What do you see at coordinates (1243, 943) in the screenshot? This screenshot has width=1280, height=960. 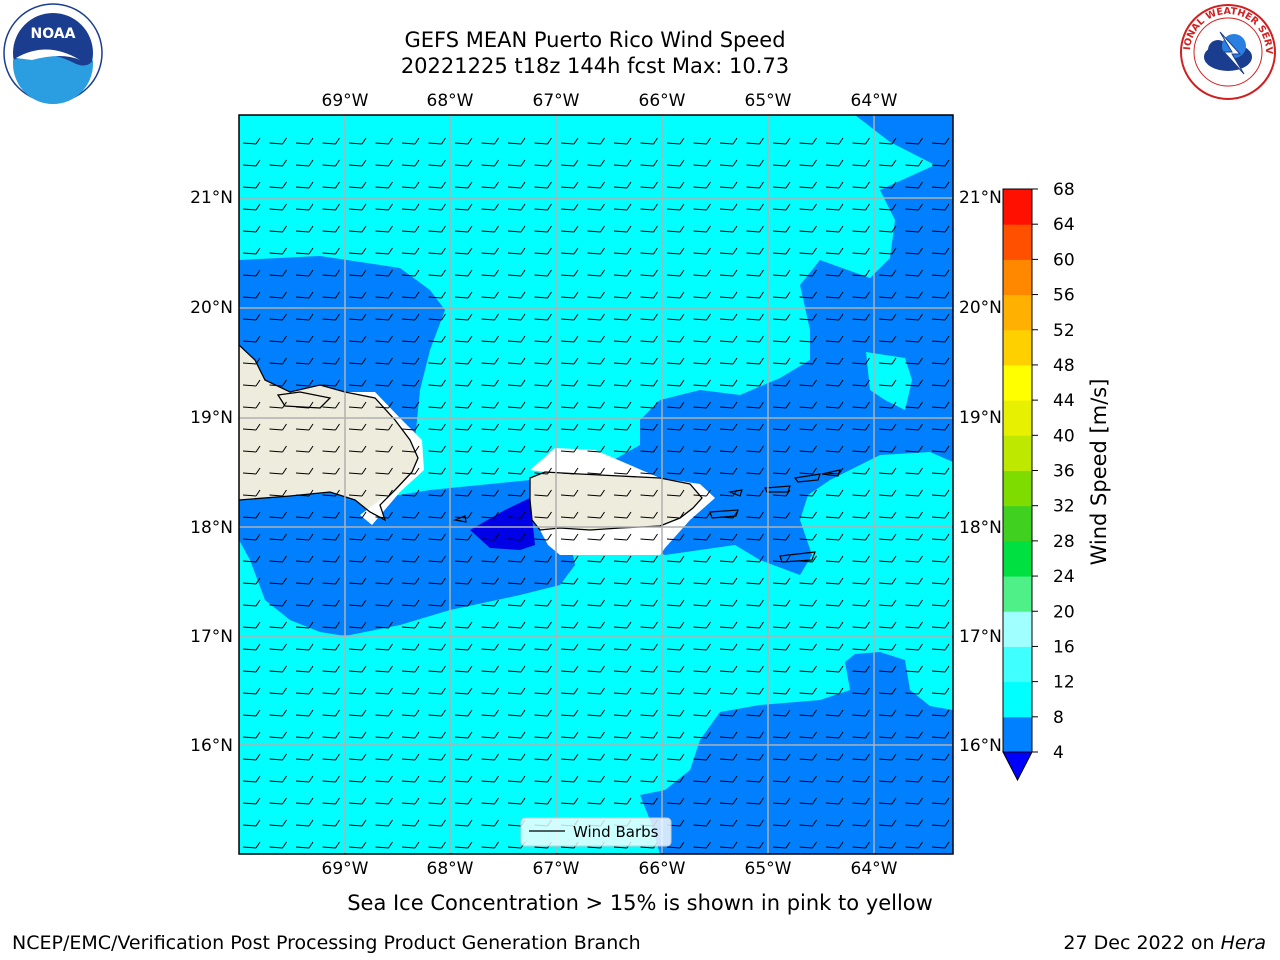 I see `host-text: Hera` at bounding box center [1243, 943].